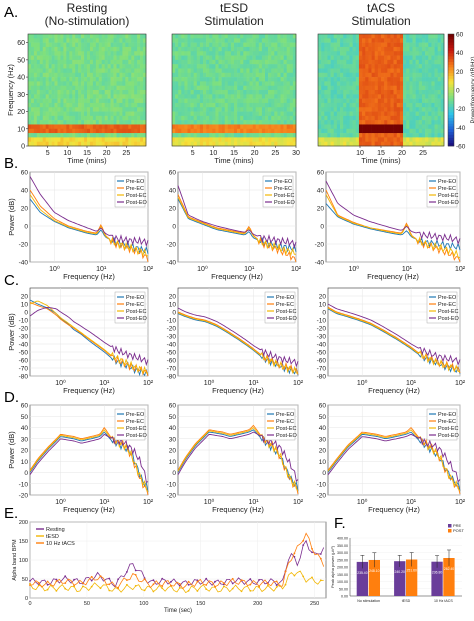  Describe the element at coordinates (451, 78) in the screenshot. I see `colorbar-step` at that location.